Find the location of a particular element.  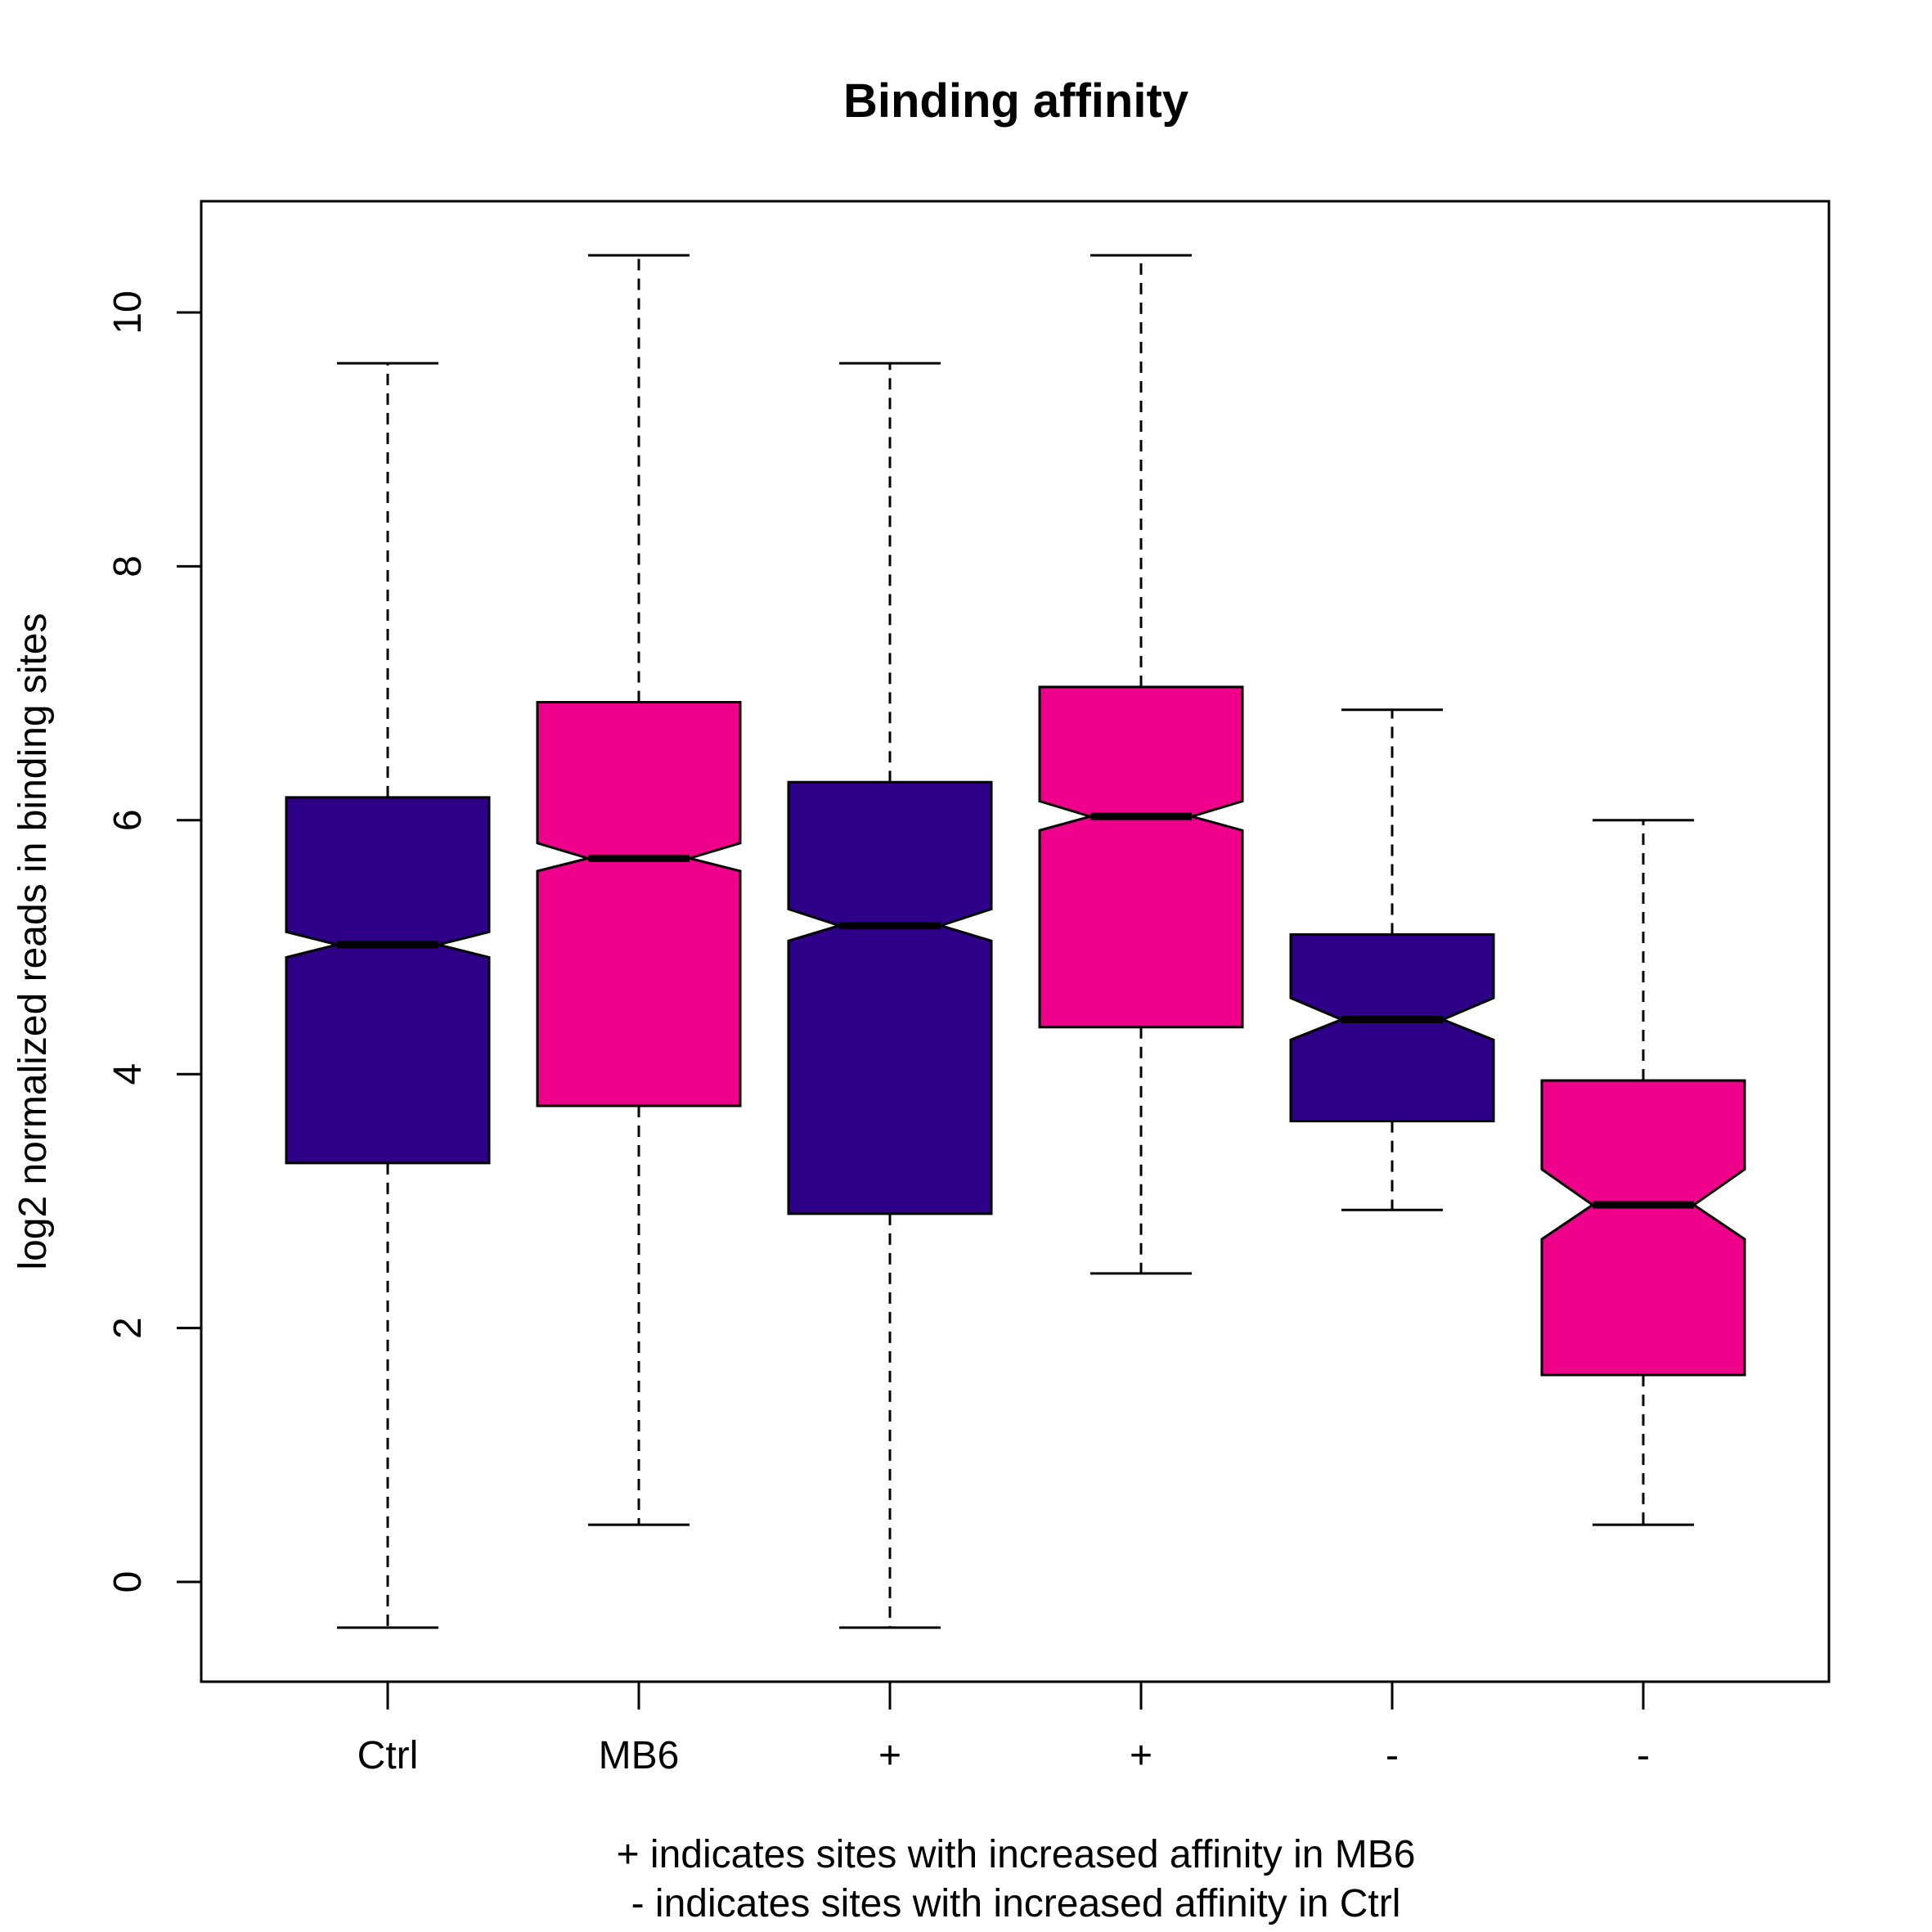

y-axis: 0 2 4 6 8 10 is located at coordinates (154, 942).